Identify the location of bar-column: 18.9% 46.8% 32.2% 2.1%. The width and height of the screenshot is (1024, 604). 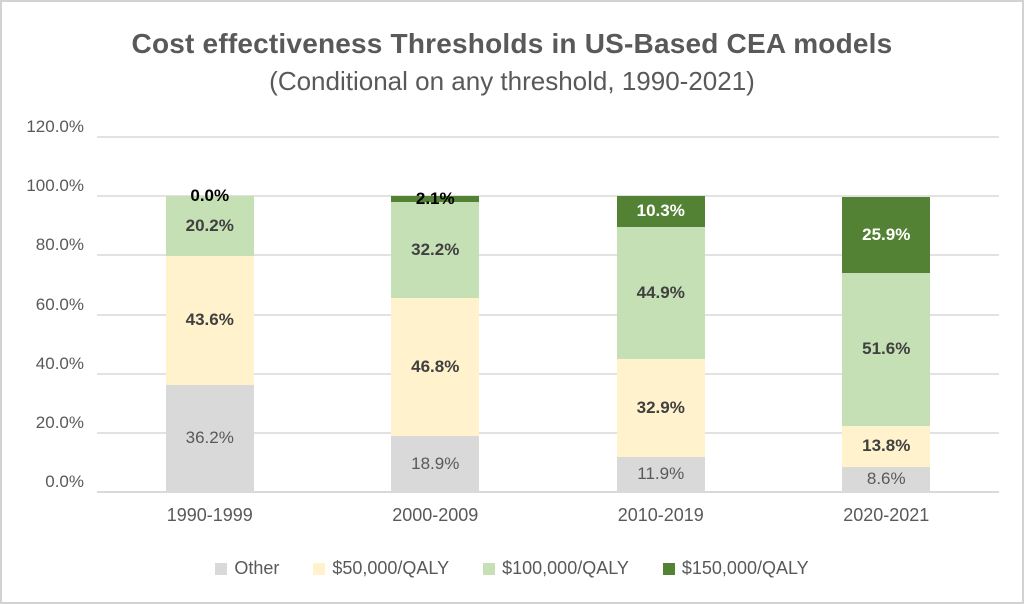
(436, 314).